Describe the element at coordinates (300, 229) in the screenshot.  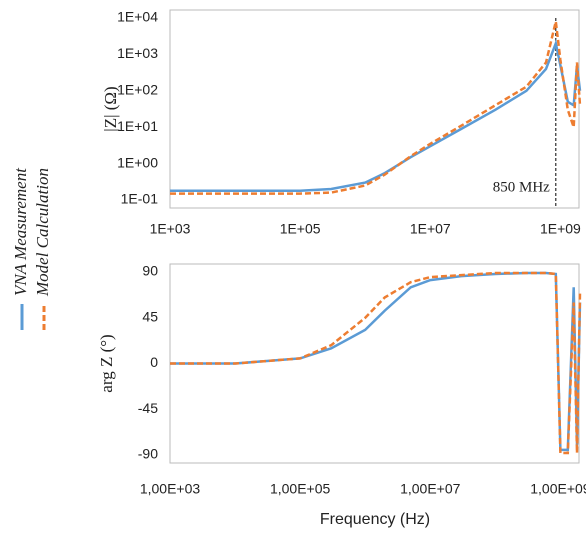
I see `x-tick-label: 1E+05` at that location.